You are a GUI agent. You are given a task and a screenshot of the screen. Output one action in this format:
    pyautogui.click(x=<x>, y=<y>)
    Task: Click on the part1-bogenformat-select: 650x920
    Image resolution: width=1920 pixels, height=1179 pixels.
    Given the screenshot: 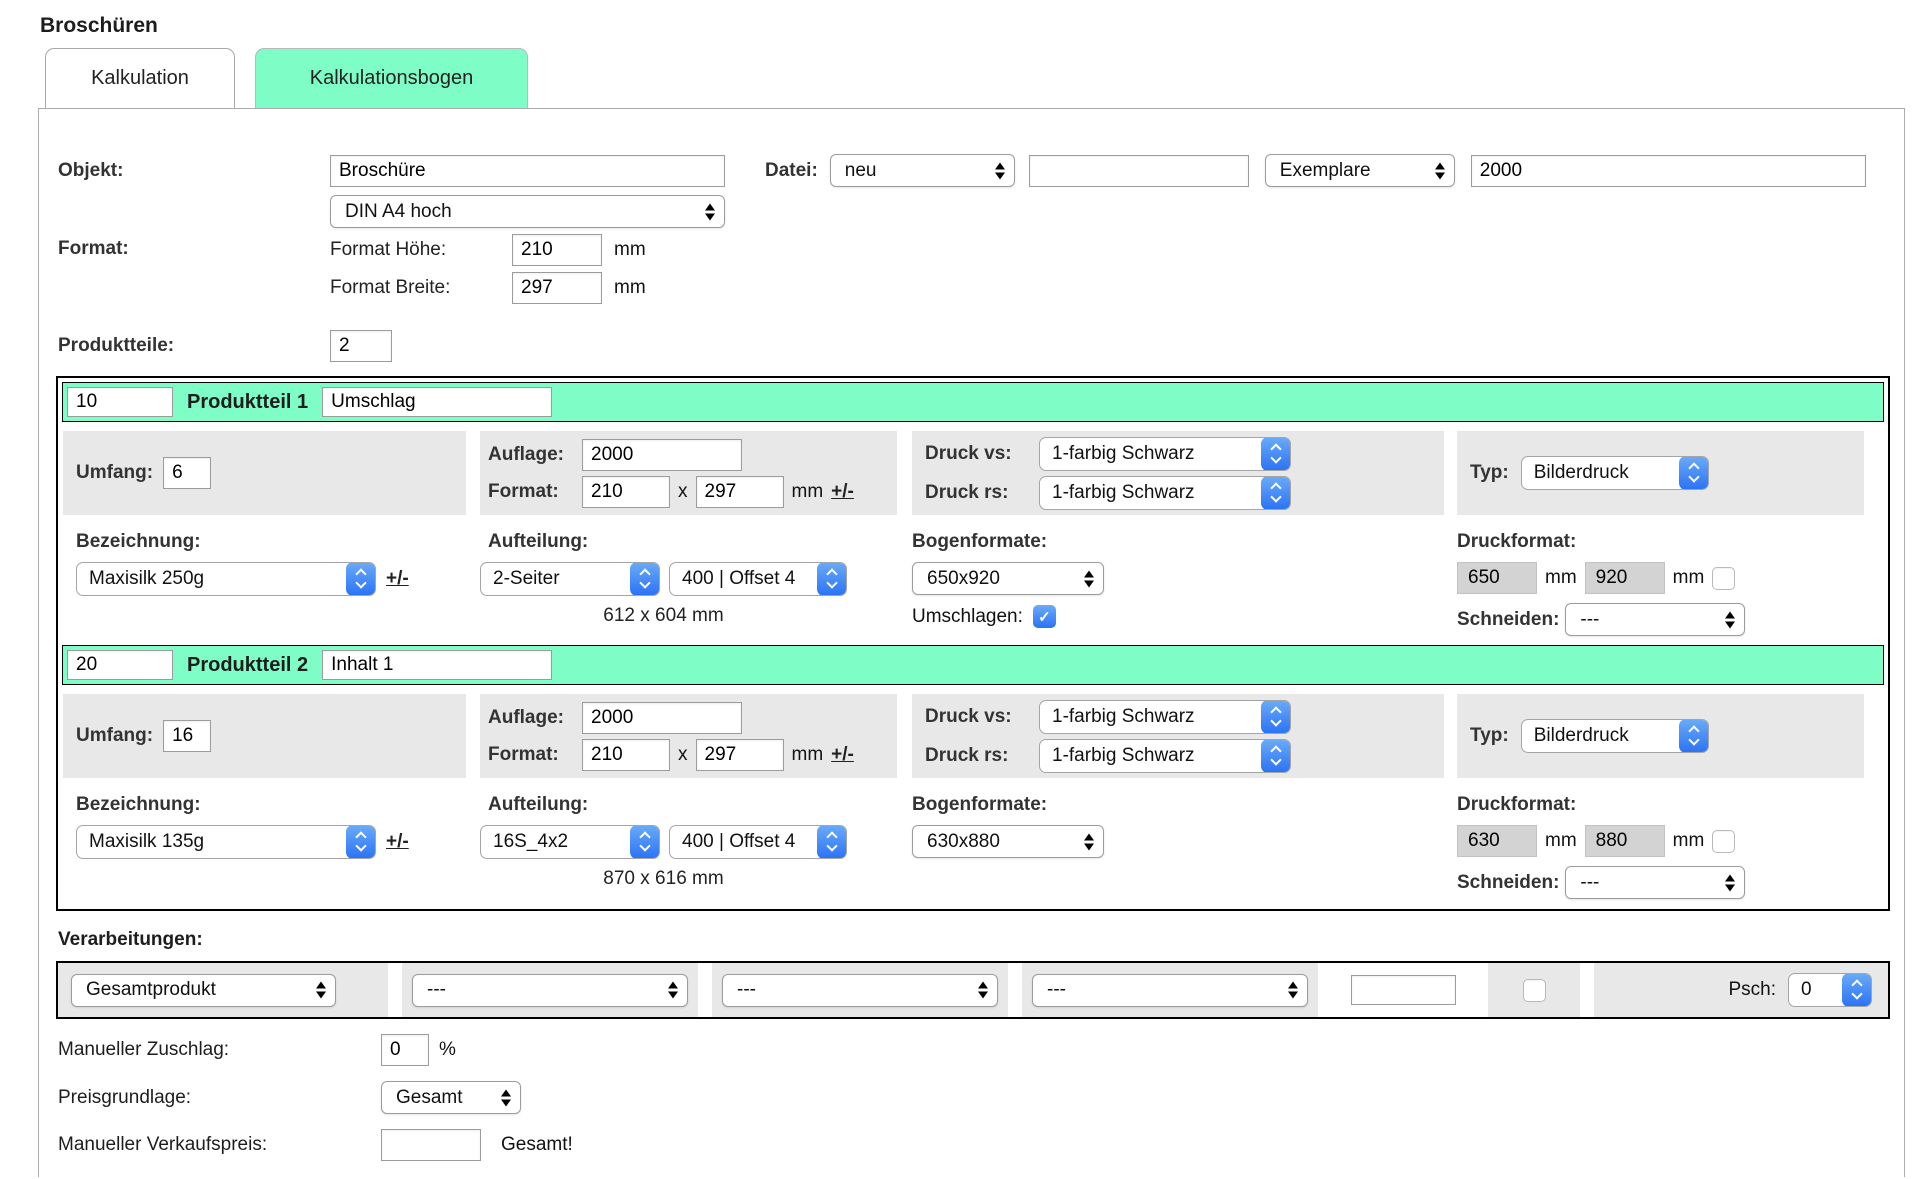 What is the action you would take?
    pyautogui.click(x=1008, y=578)
    